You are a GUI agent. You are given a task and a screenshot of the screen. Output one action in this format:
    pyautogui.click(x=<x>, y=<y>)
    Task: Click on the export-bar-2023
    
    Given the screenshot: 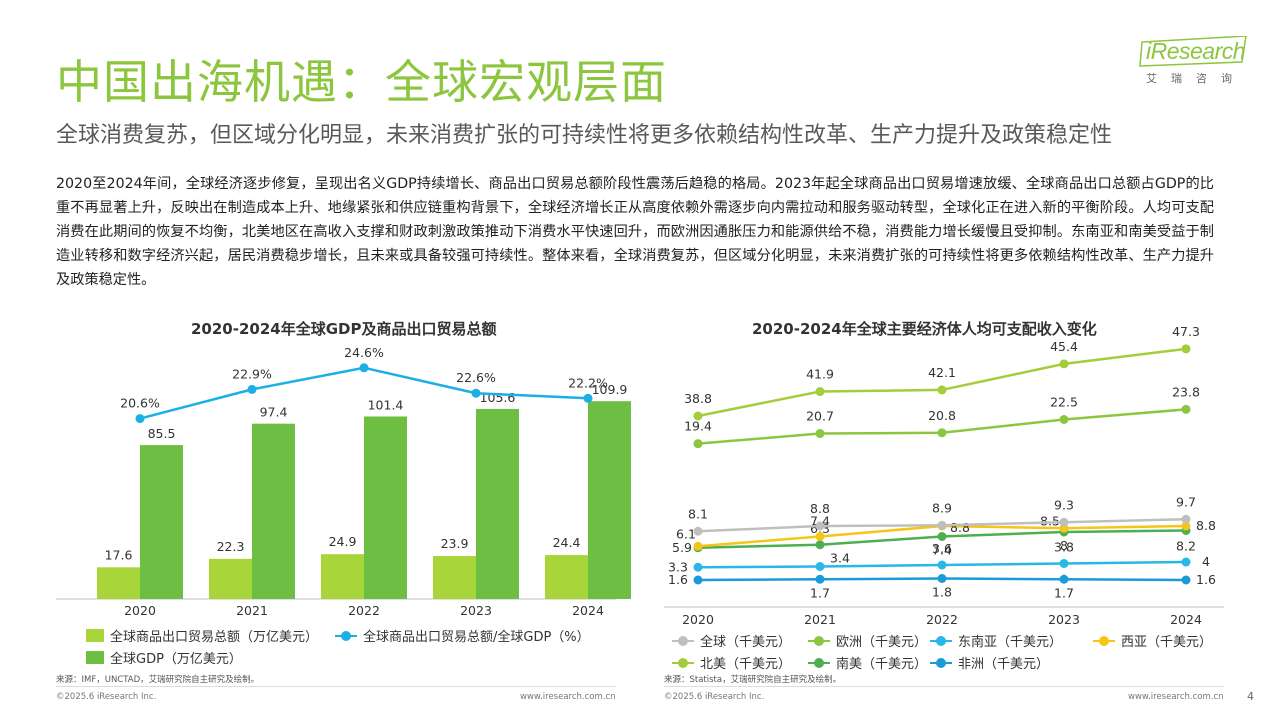 What is the action you would take?
    pyautogui.click(x=454, y=577)
    